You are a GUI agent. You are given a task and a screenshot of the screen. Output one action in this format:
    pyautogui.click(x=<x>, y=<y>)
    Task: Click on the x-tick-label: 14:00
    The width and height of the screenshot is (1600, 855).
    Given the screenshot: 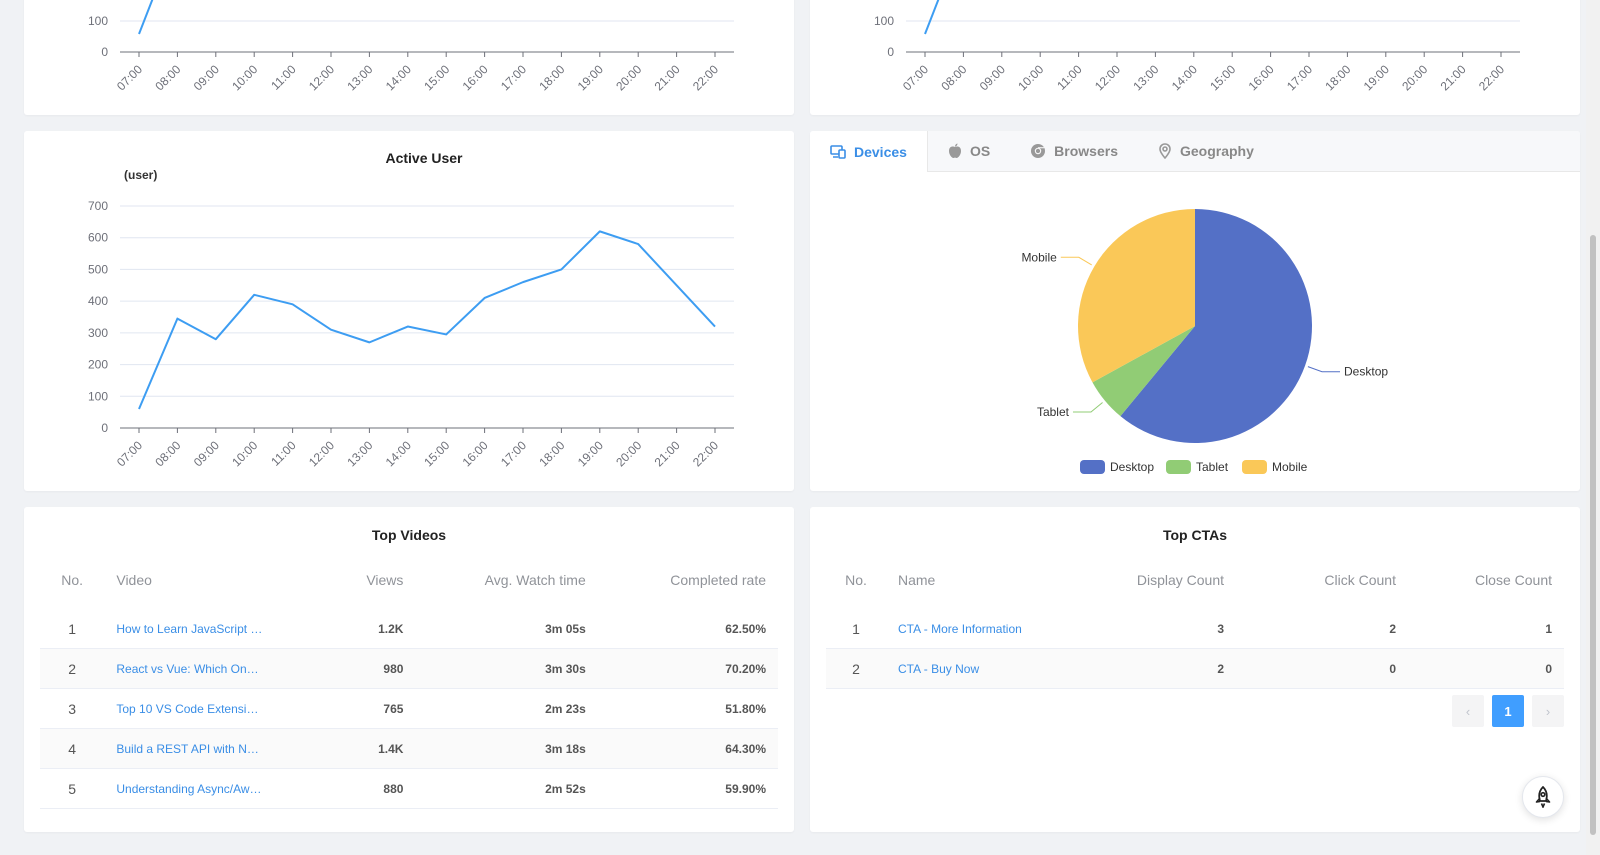 What is the action you would take?
    pyautogui.click(x=398, y=453)
    